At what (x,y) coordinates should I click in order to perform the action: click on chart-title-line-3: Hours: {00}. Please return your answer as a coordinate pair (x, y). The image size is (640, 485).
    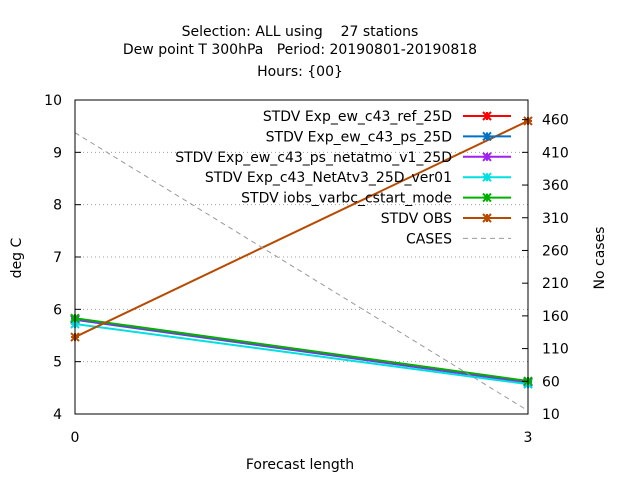
    Looking at the image, I should click on (300, 72).